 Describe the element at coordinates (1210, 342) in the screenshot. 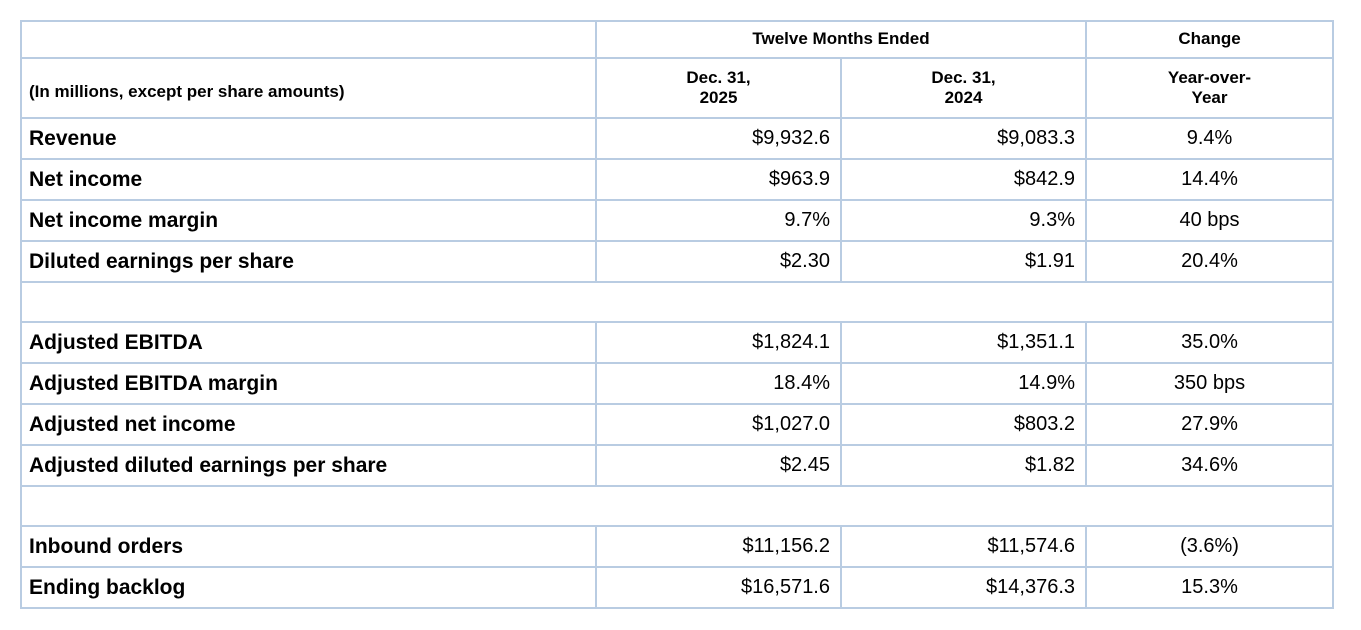

I see `value-change: 35.0%` at that location.